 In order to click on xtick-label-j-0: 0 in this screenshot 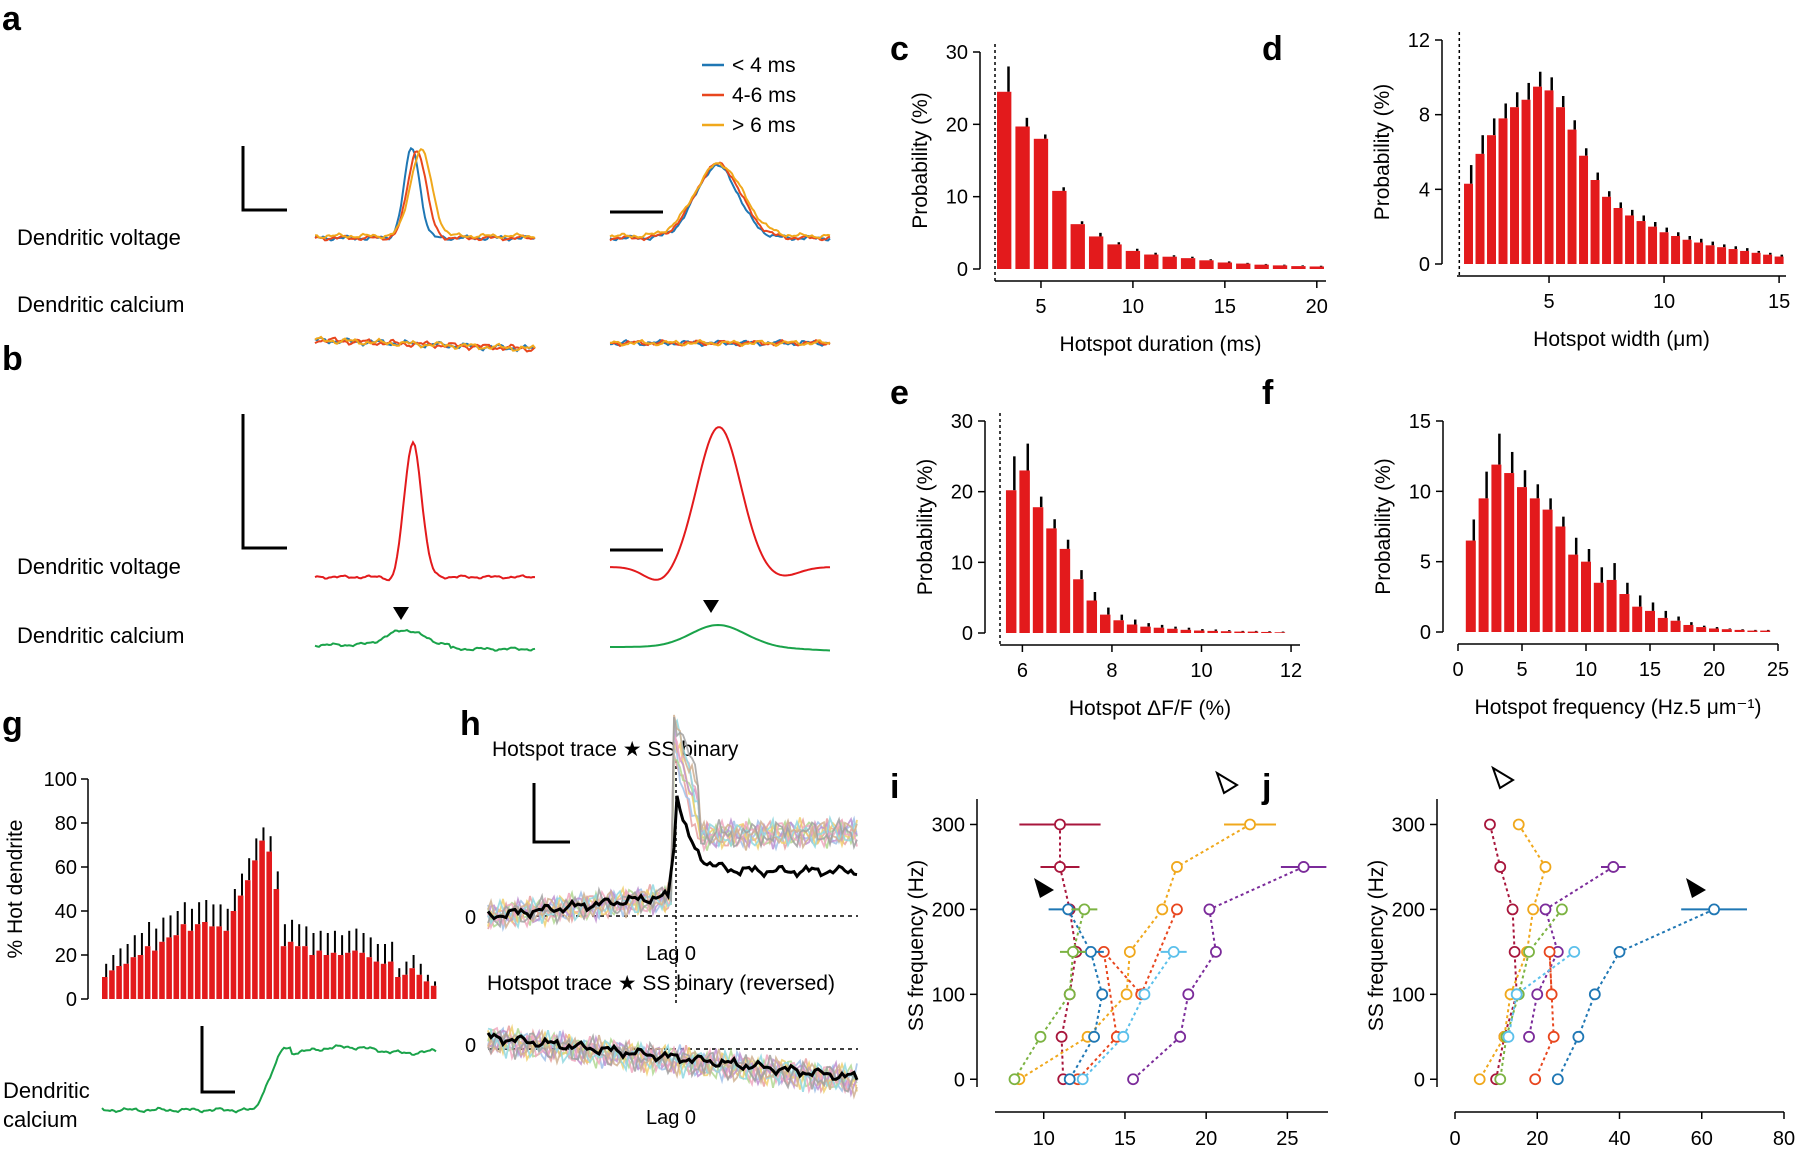, I will do `click(1454, 1139)`.